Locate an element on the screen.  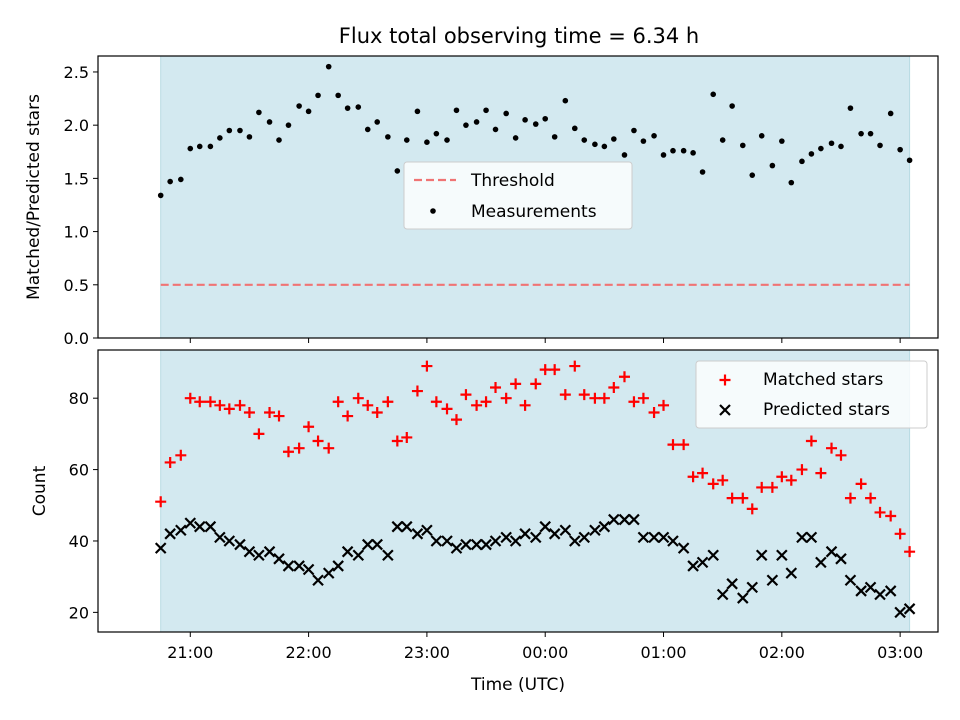
chart-title: Flux total observing time = 6.34 h is located at coordinates (519, 36).